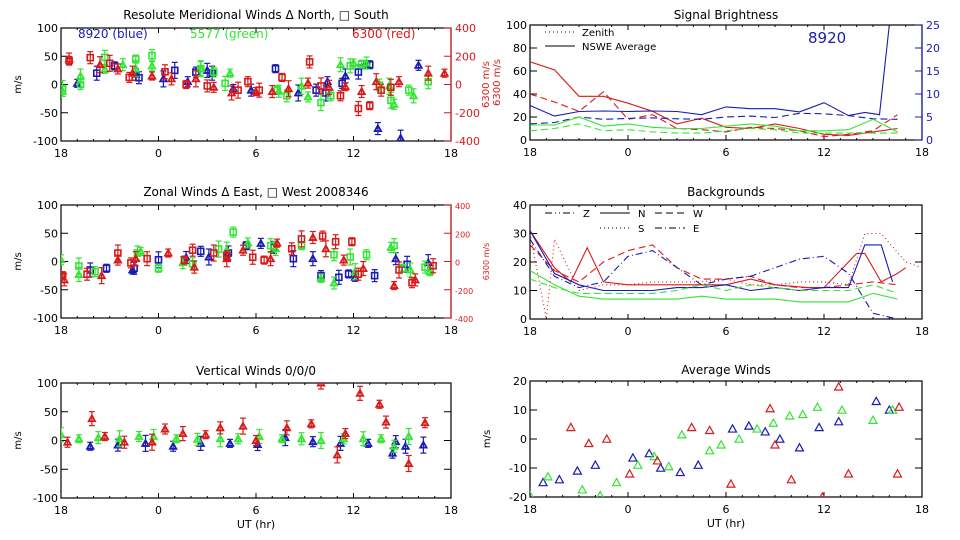  What do you see at coordinates (520, 234) in the screenshot?
I see `y-tick-label: 30` at bounding box center [520, 234].